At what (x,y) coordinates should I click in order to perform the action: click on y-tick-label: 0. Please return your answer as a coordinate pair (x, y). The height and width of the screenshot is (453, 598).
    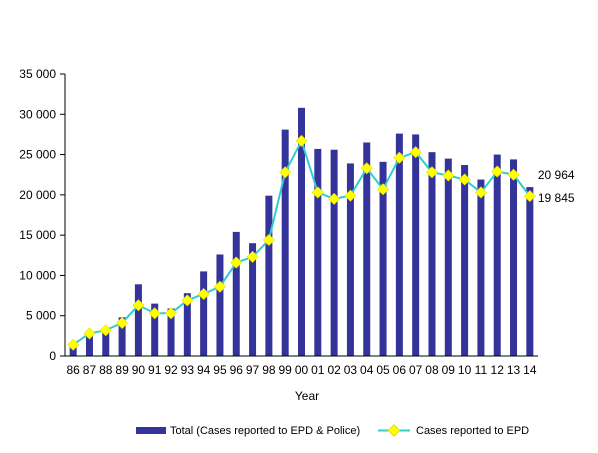
    Looking at the image, I should click on (52, 356).